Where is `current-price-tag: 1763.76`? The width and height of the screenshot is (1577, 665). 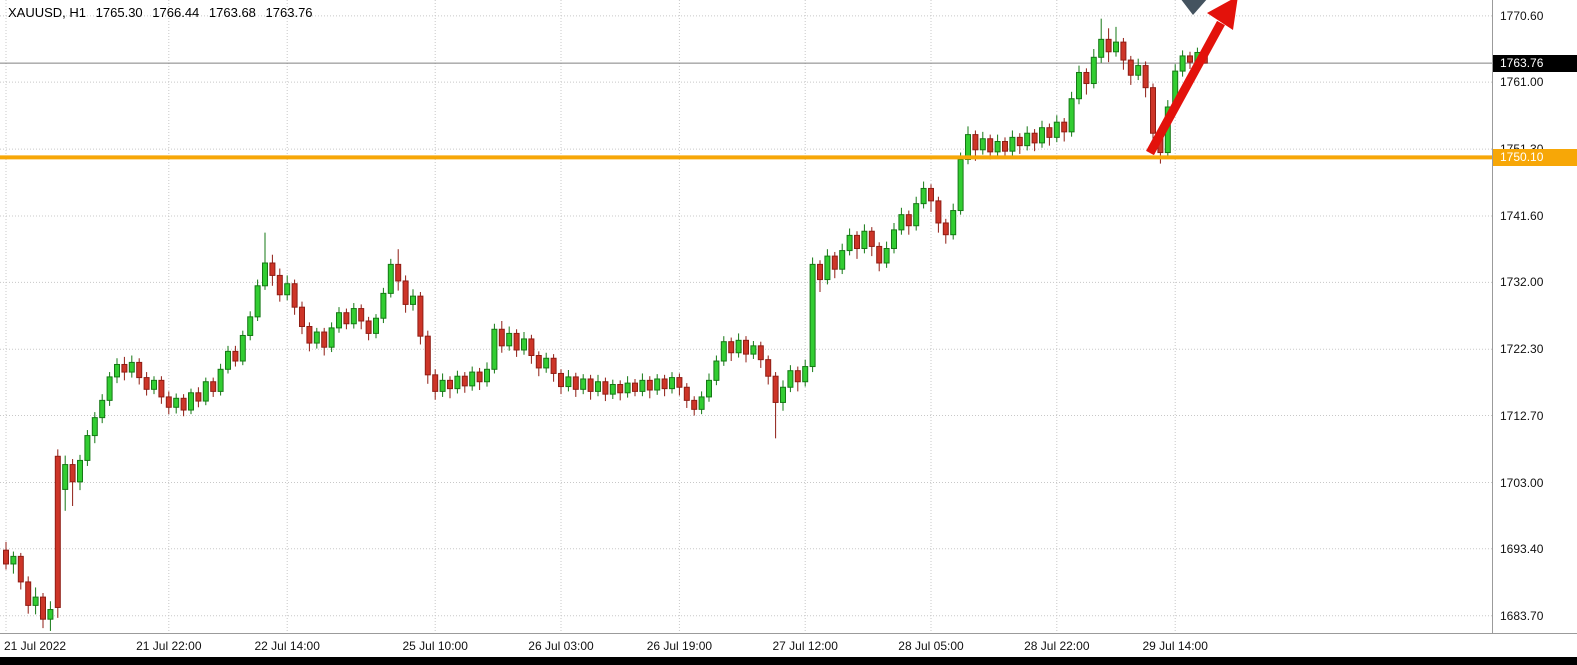
current-price-tag: 1763.76 is located at coordinates (1535, 63).